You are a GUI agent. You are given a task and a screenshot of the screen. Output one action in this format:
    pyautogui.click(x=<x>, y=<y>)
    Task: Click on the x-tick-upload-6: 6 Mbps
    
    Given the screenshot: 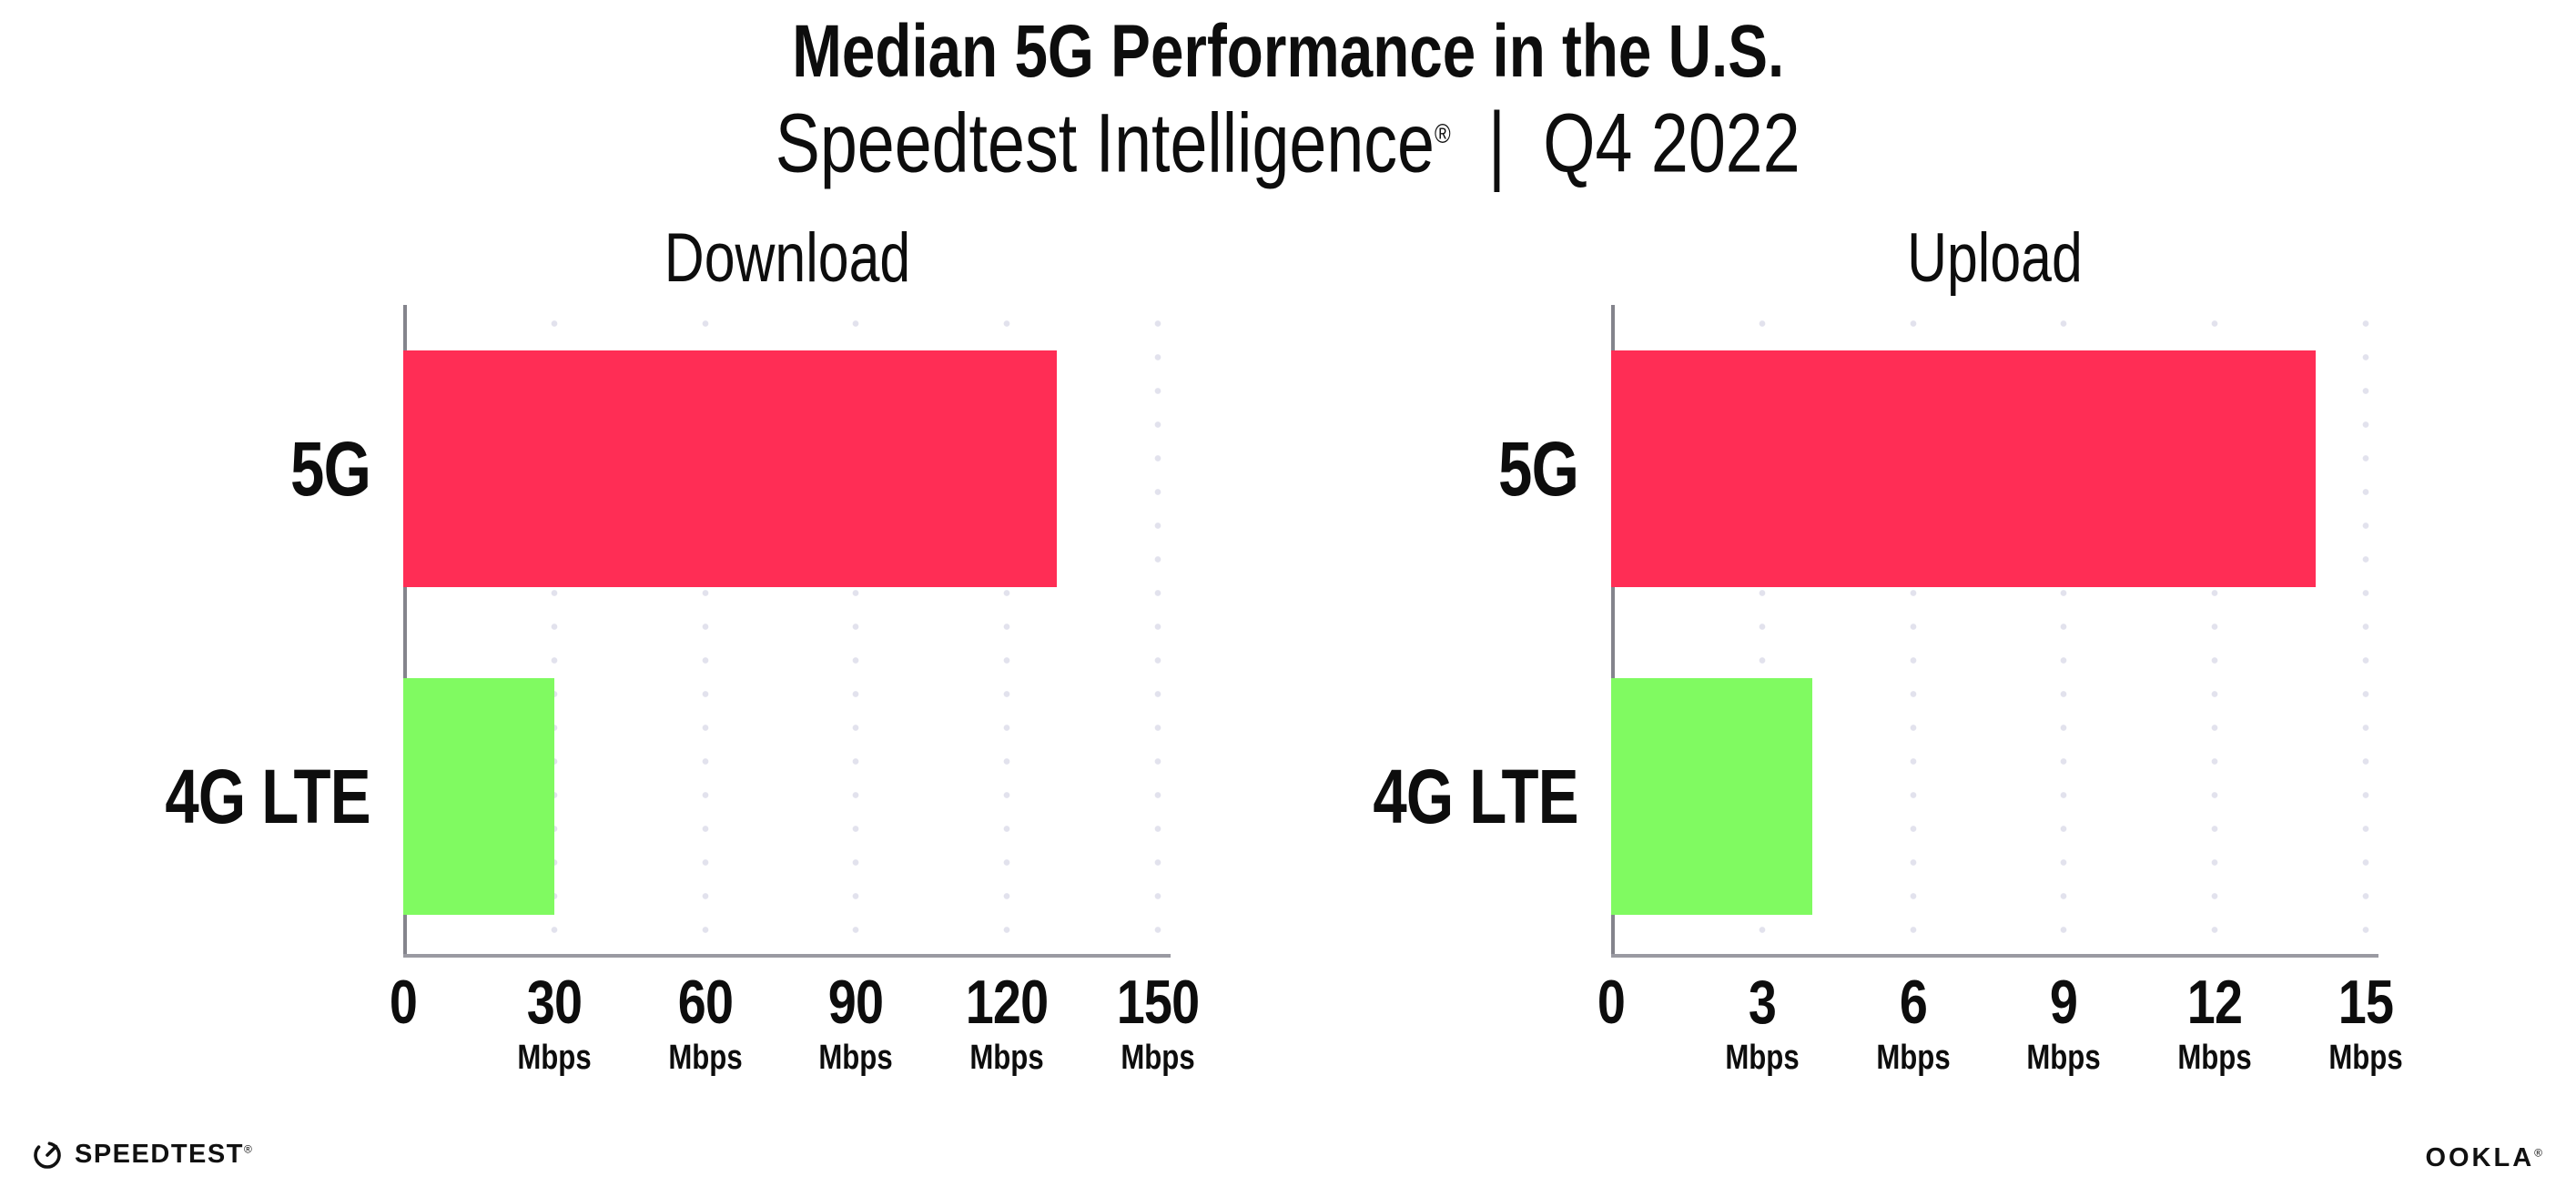 What is the action you would take?
    pyautogui.click(x=1913, y=1024)
    